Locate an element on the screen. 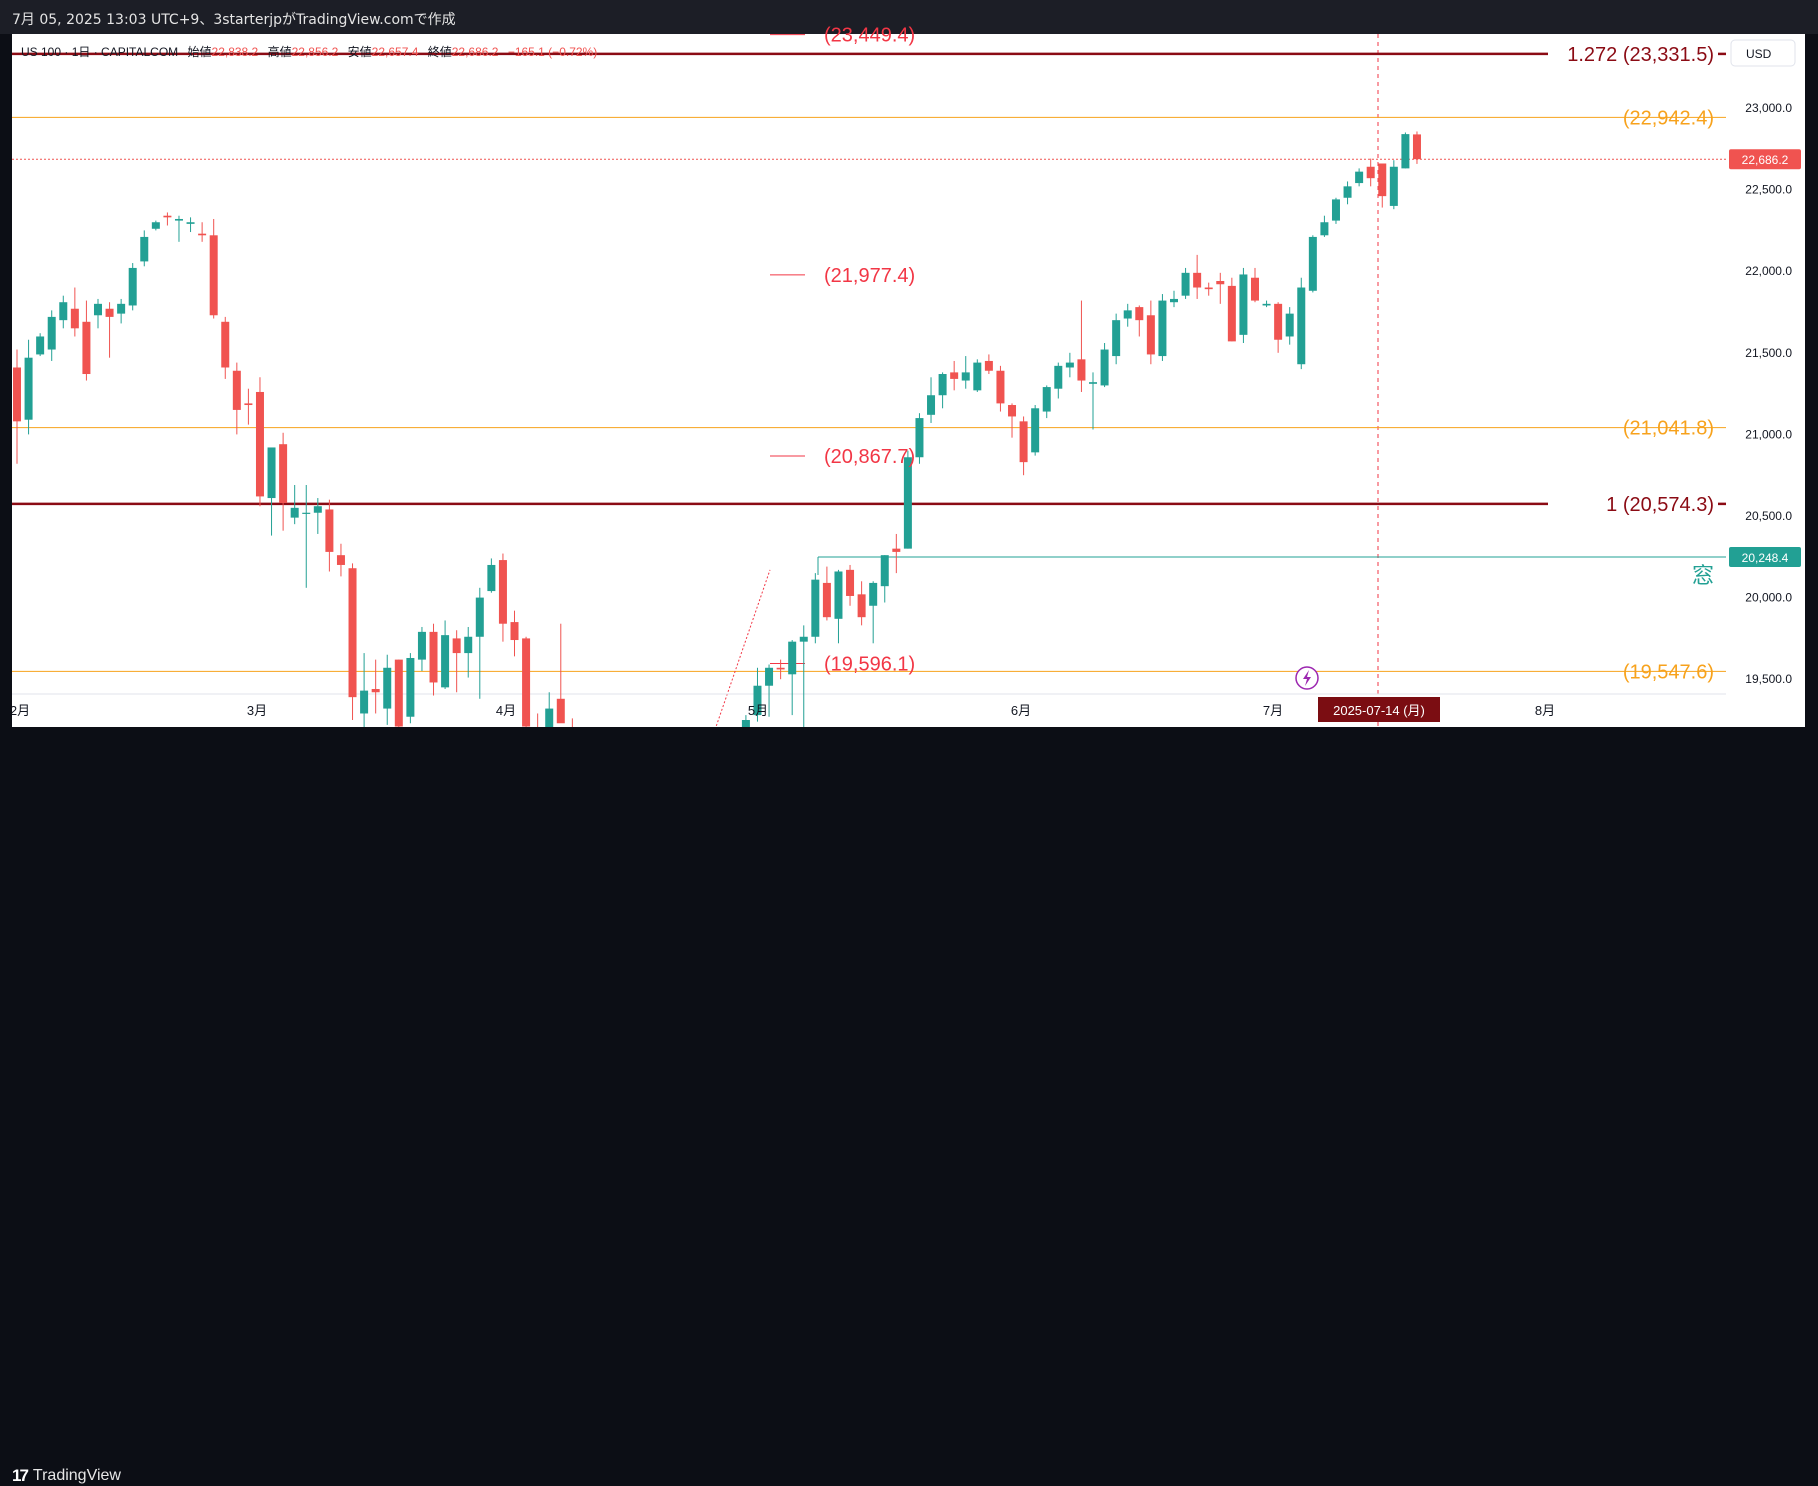  right-border is located at coordinates (1811, 380).